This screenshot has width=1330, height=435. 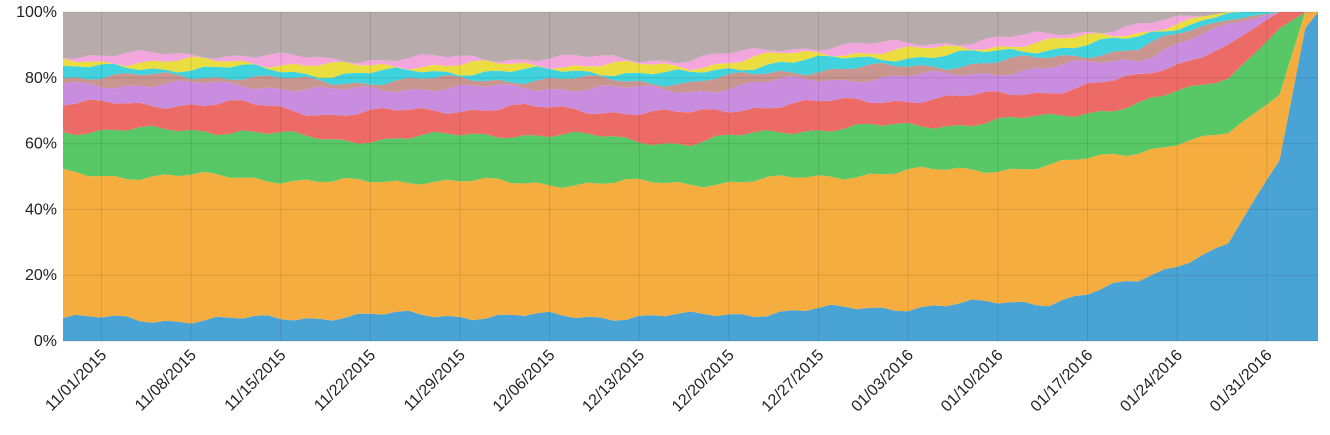 I want to click on y-tick-label: 0%, so click(x=45, y=341).